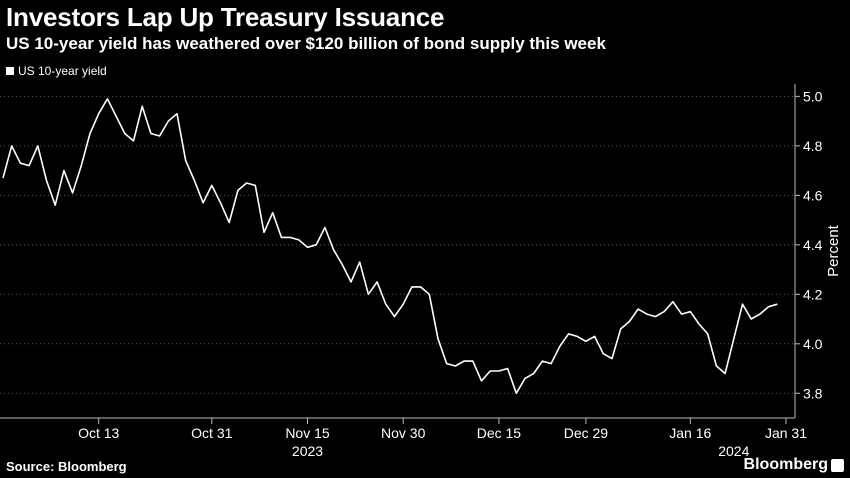  What do you see at coordinates (785, 464) in the screenshot?
I see `bloomberg-logo: Bloomberg` at bounding box center [785, 464].